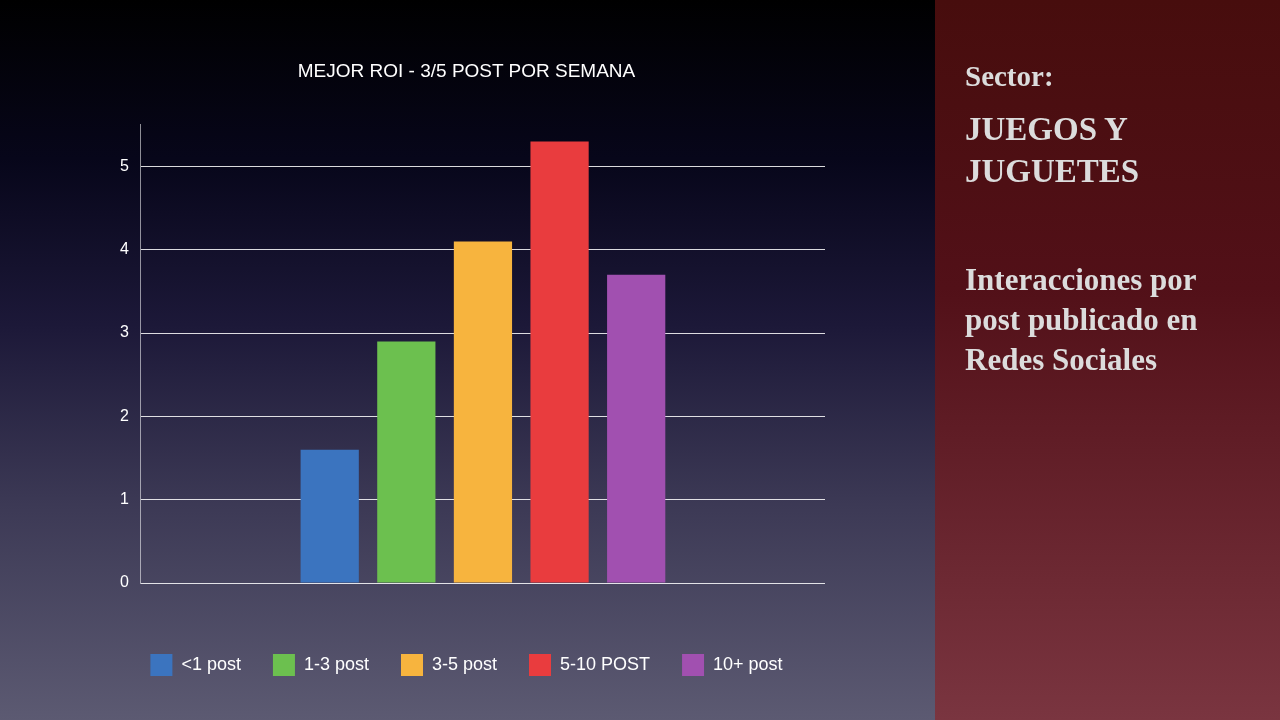  I want to click on legend-label: 1-3 post, so click(336, 663).